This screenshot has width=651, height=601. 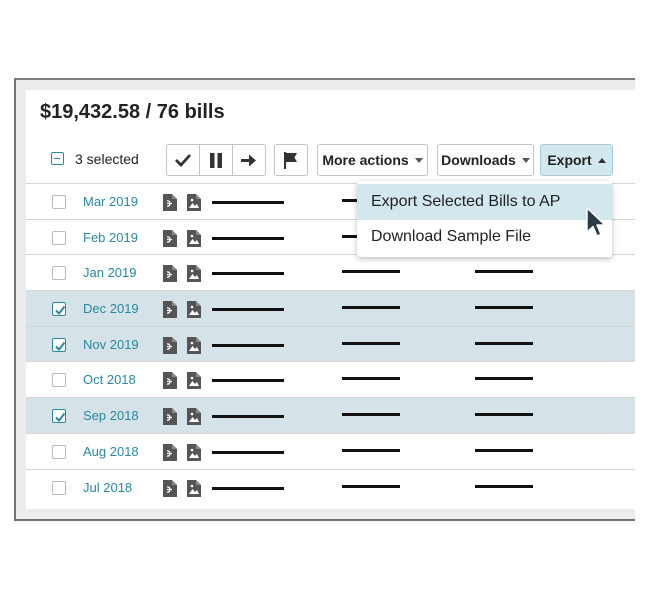 I want to click on table-row: Jan 2019, so click(x=330, y=272).